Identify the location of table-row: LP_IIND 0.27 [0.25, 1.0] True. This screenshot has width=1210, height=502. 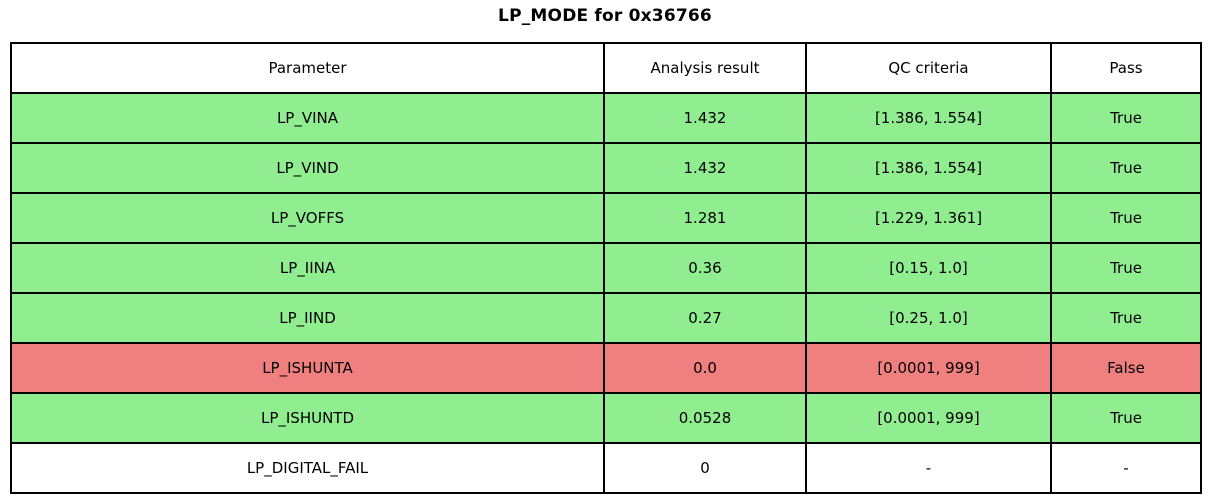
(606, 318).